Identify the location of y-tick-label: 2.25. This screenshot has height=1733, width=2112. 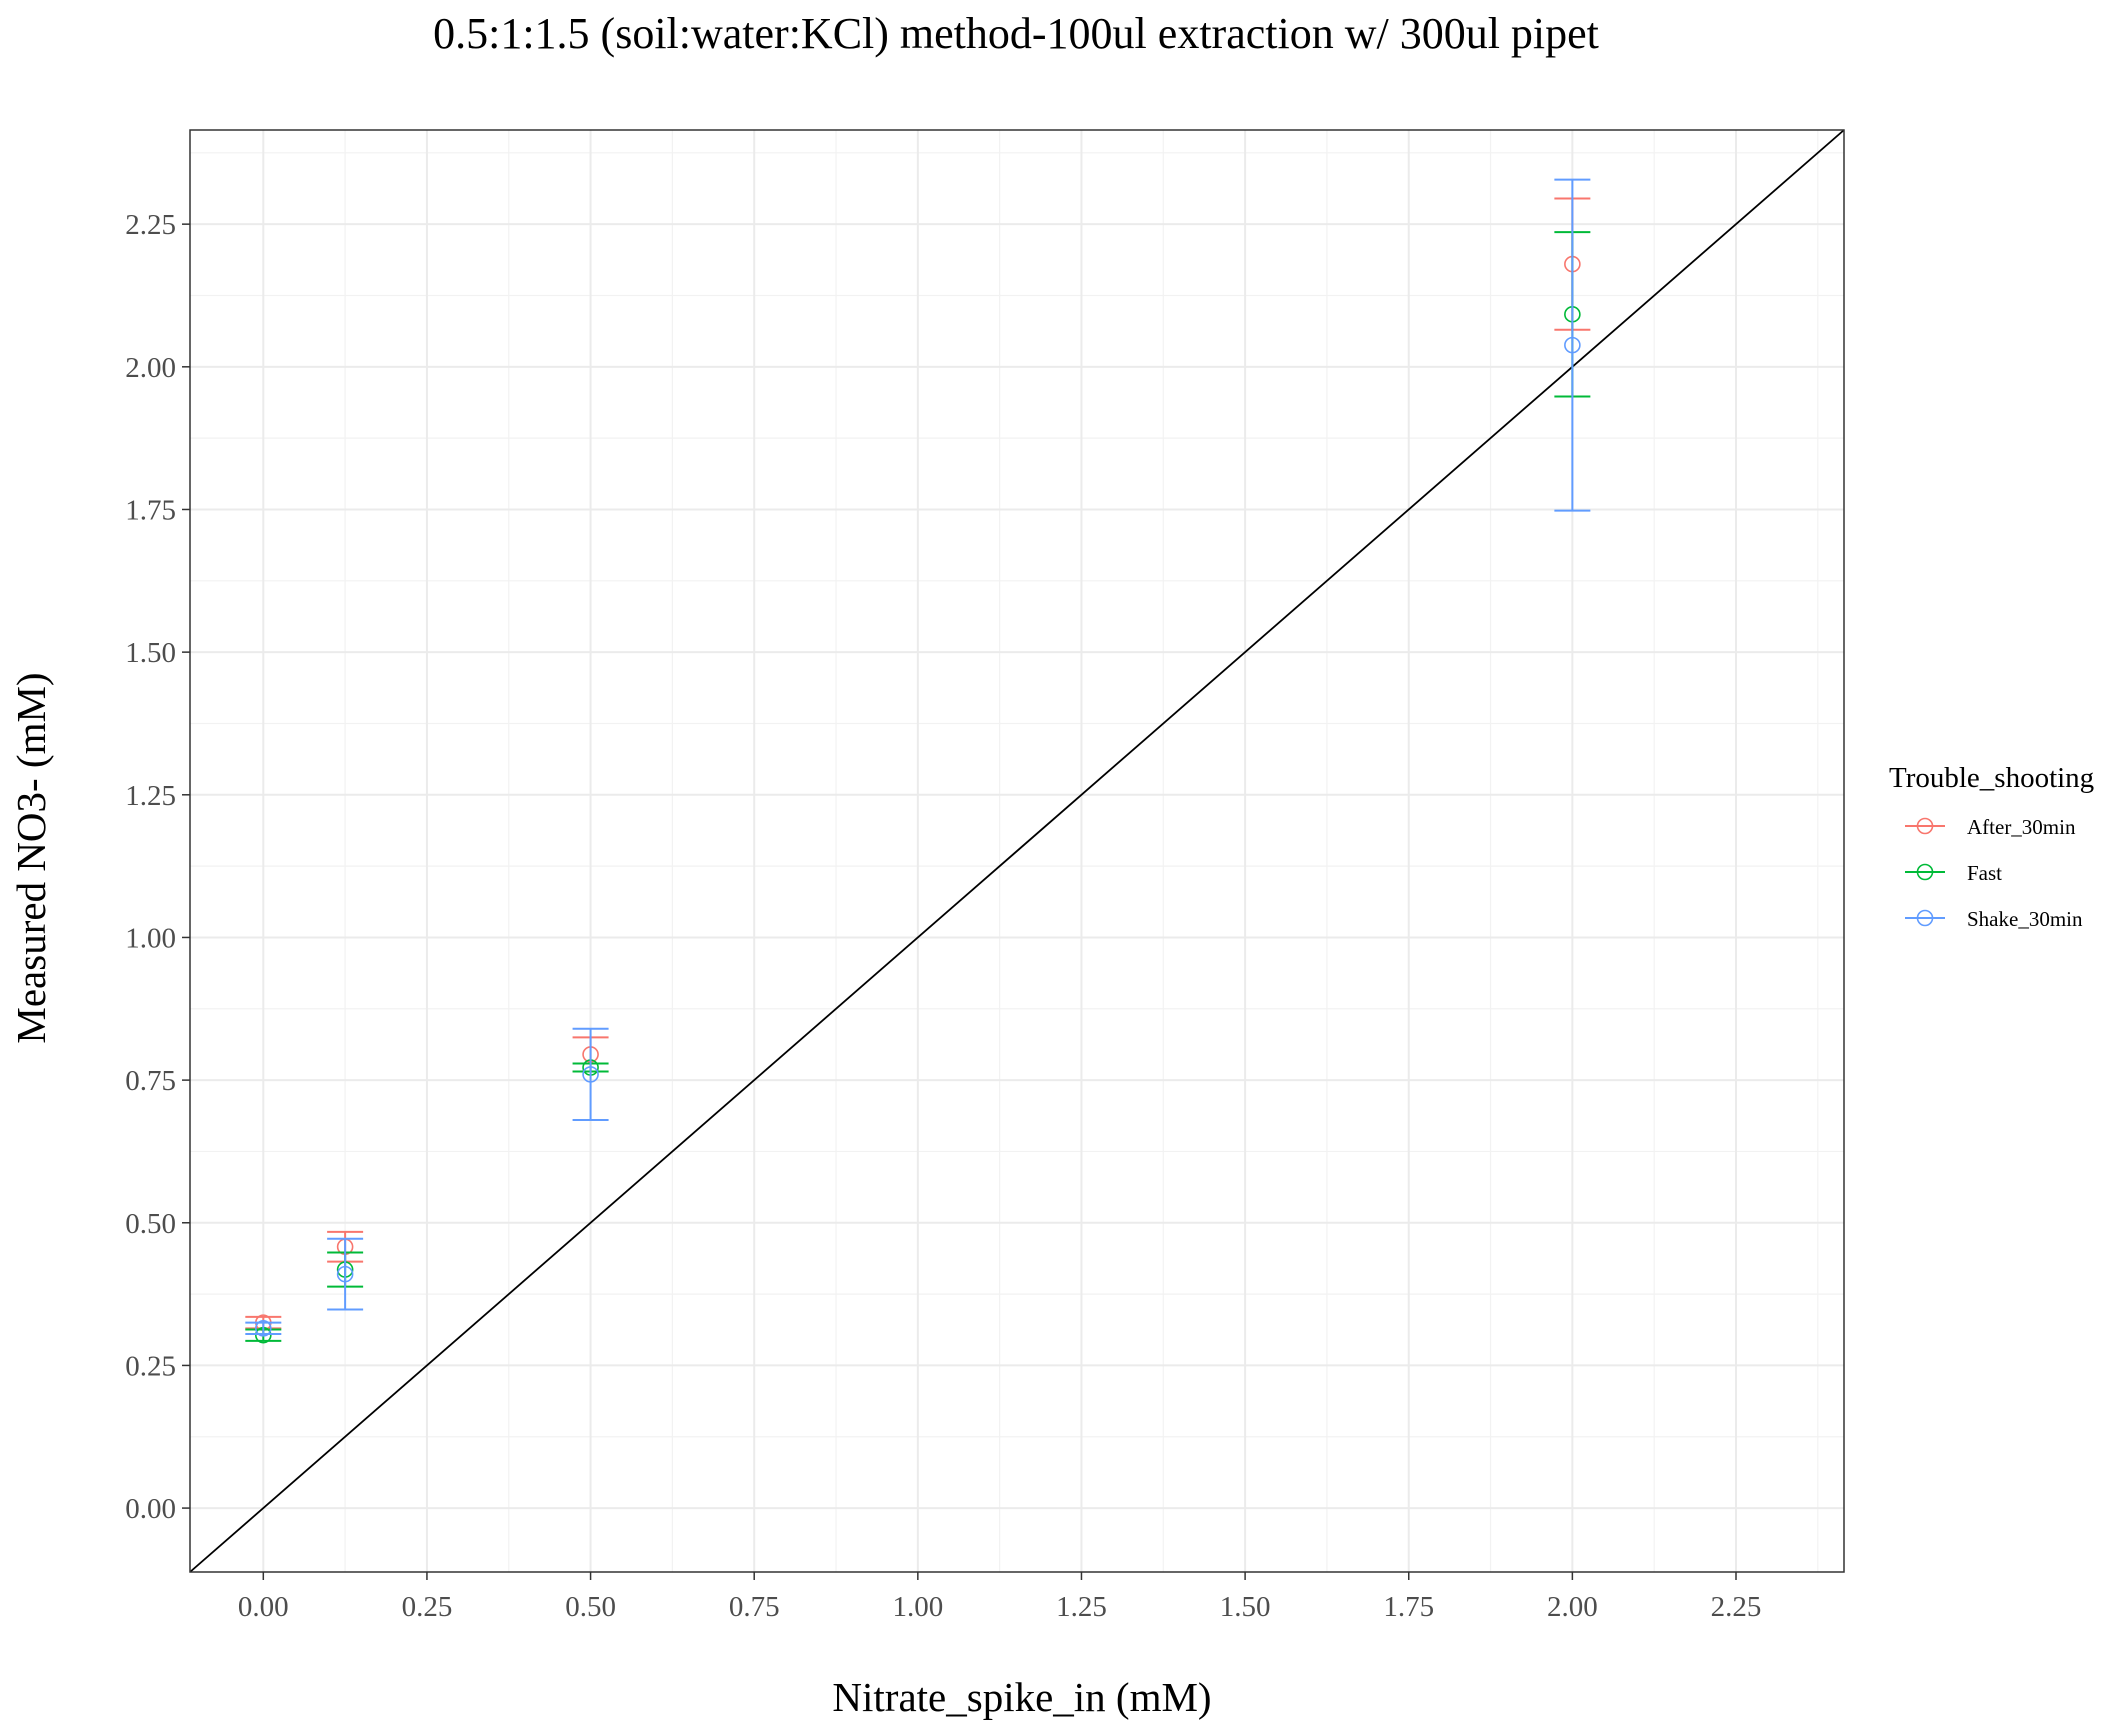
(150, 225).